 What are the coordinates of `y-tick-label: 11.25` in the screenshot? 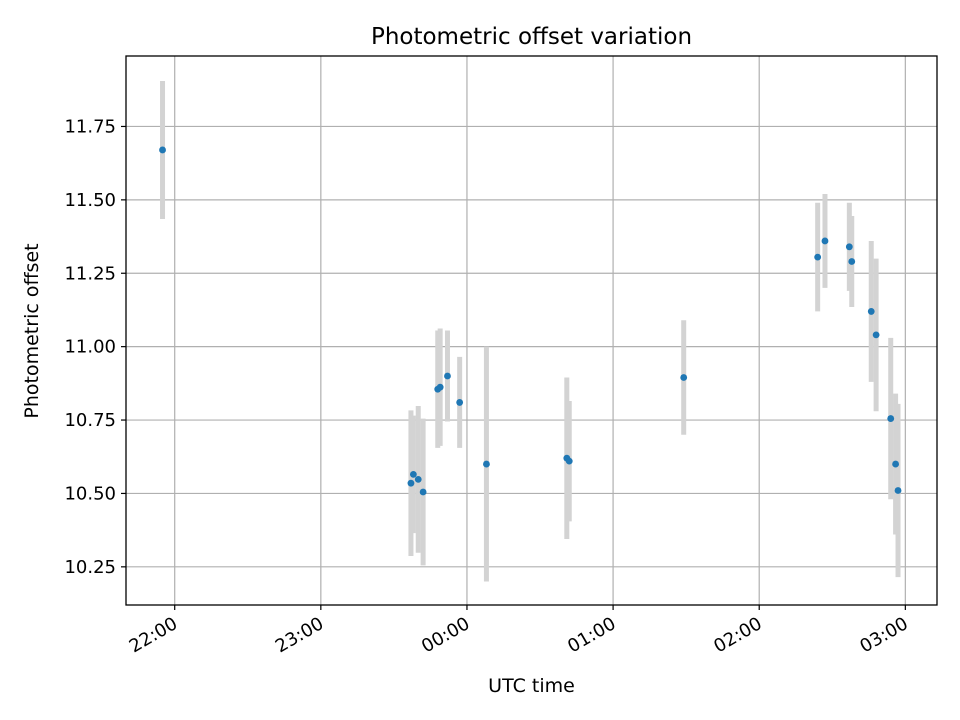 It's located at (90, 273).